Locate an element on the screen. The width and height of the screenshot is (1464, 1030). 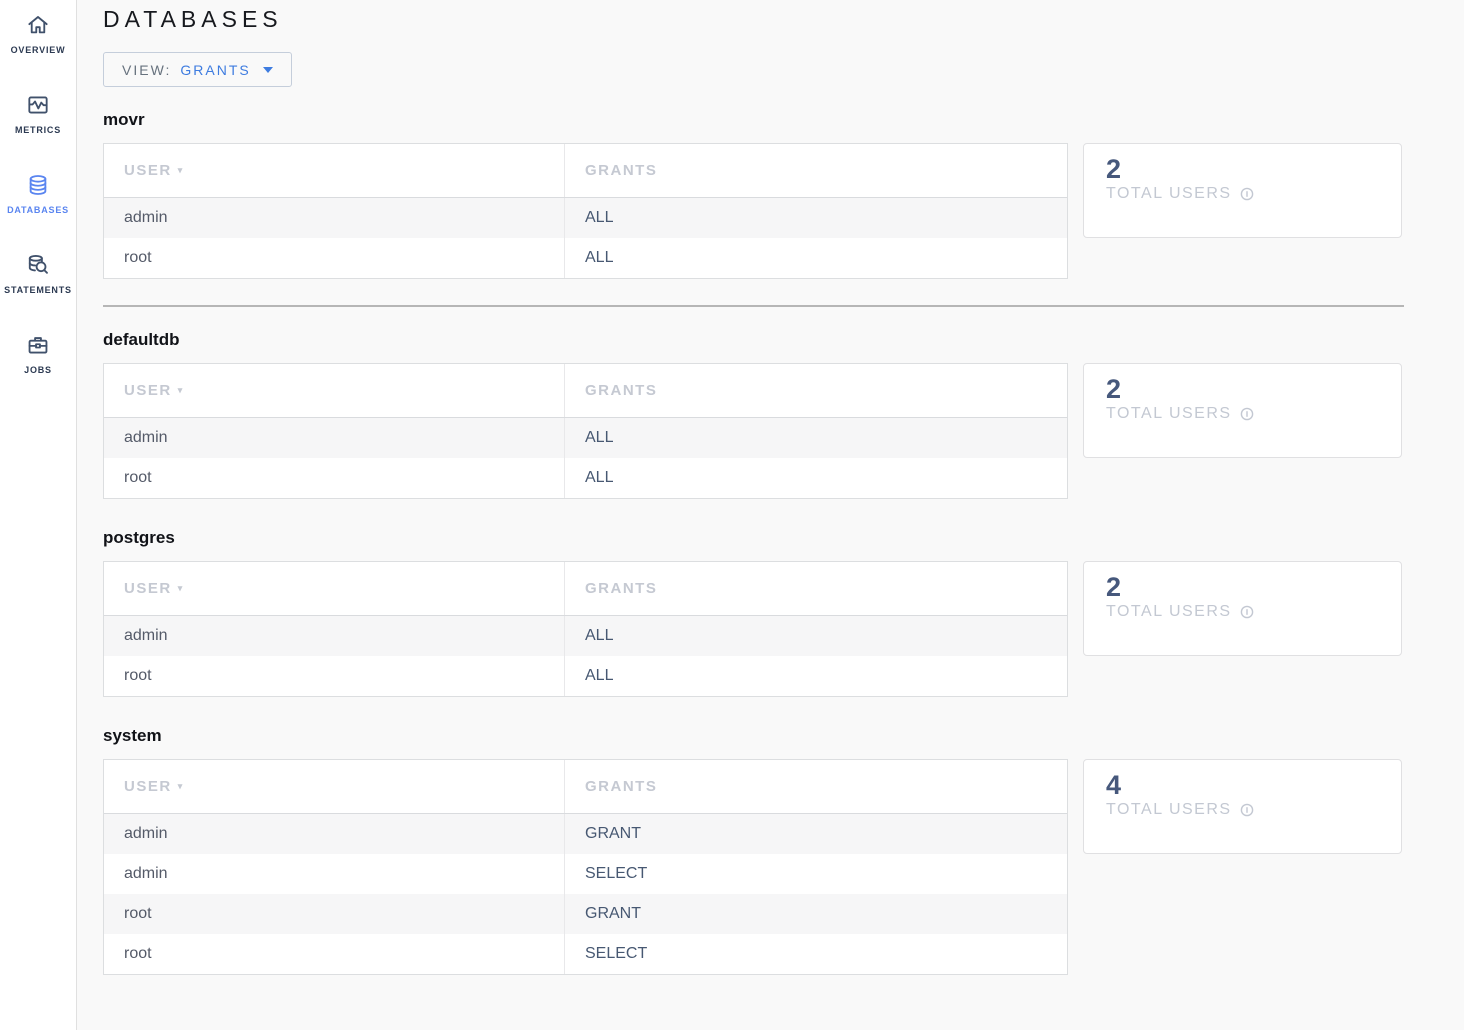
sidebar-item-label: METRICS is located at coordinates (38, 130).